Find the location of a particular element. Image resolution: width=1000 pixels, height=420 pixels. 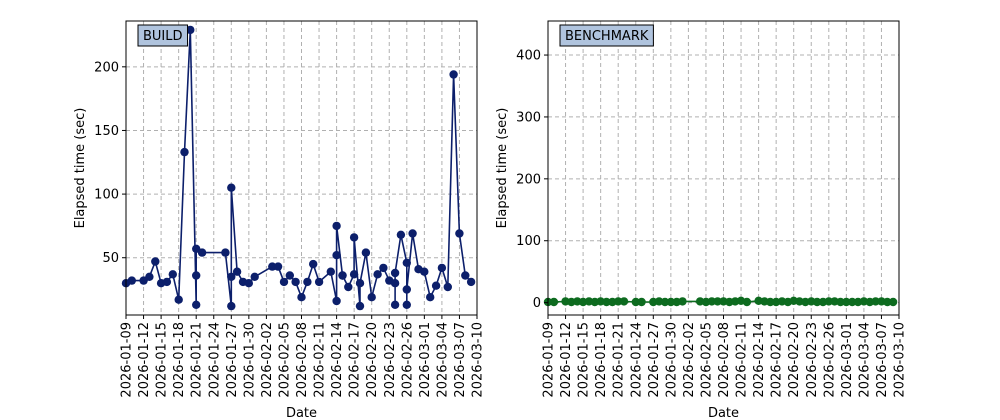

benchmark-x-tick-label-14: 2026-02-20 is located at coordinates (794, 360).